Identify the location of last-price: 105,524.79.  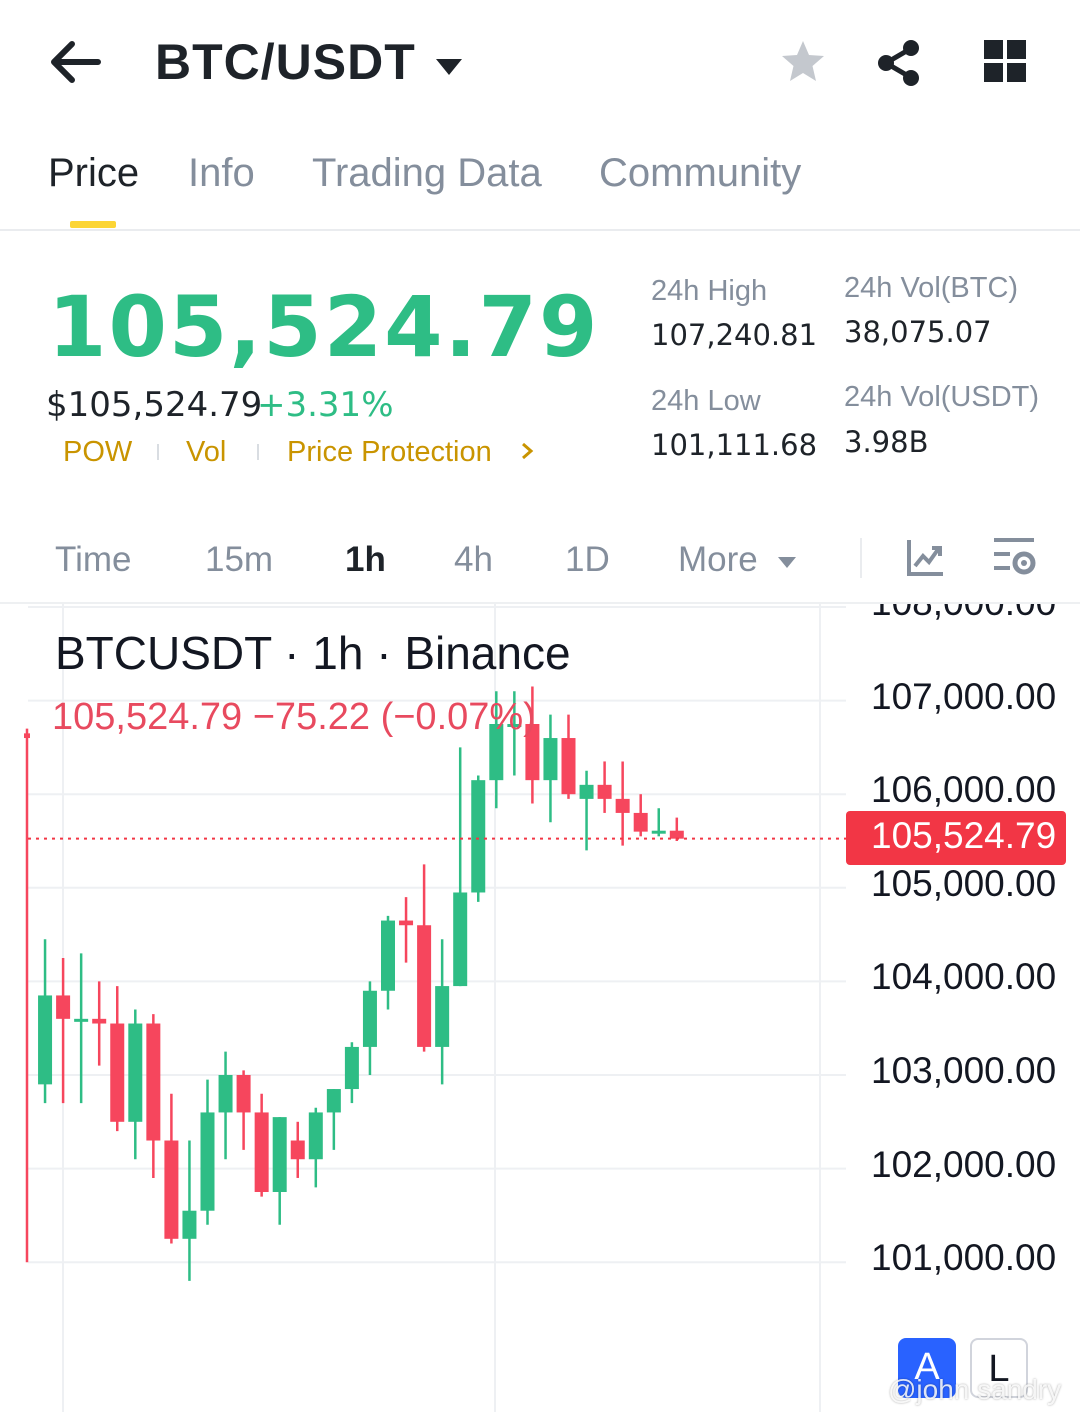
(324, 327).